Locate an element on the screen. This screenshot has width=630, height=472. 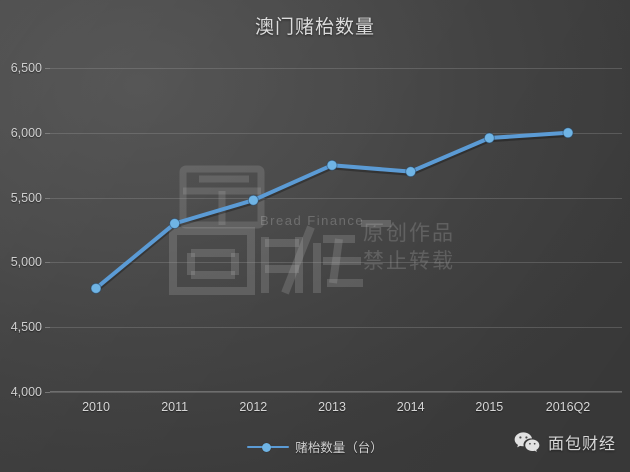
chart-legend: 赌枱数量（台） is located at coordinates (315, 446).